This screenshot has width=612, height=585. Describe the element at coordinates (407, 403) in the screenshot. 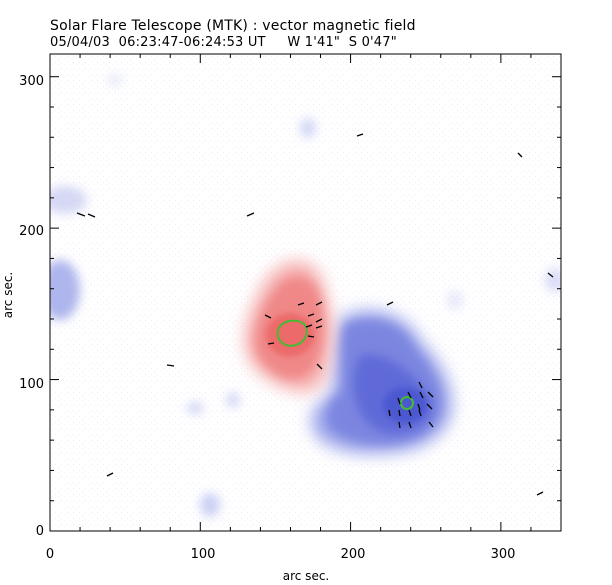

I see `contour-negative` at that location.